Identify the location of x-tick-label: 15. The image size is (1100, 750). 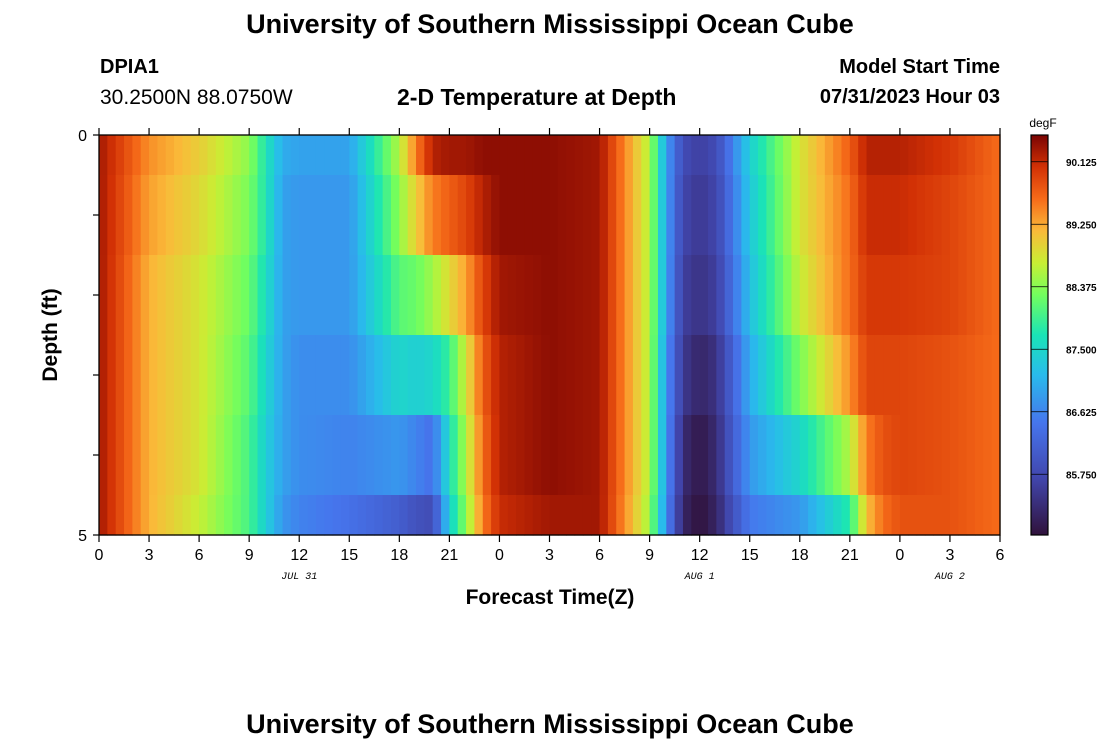
(349, 555).